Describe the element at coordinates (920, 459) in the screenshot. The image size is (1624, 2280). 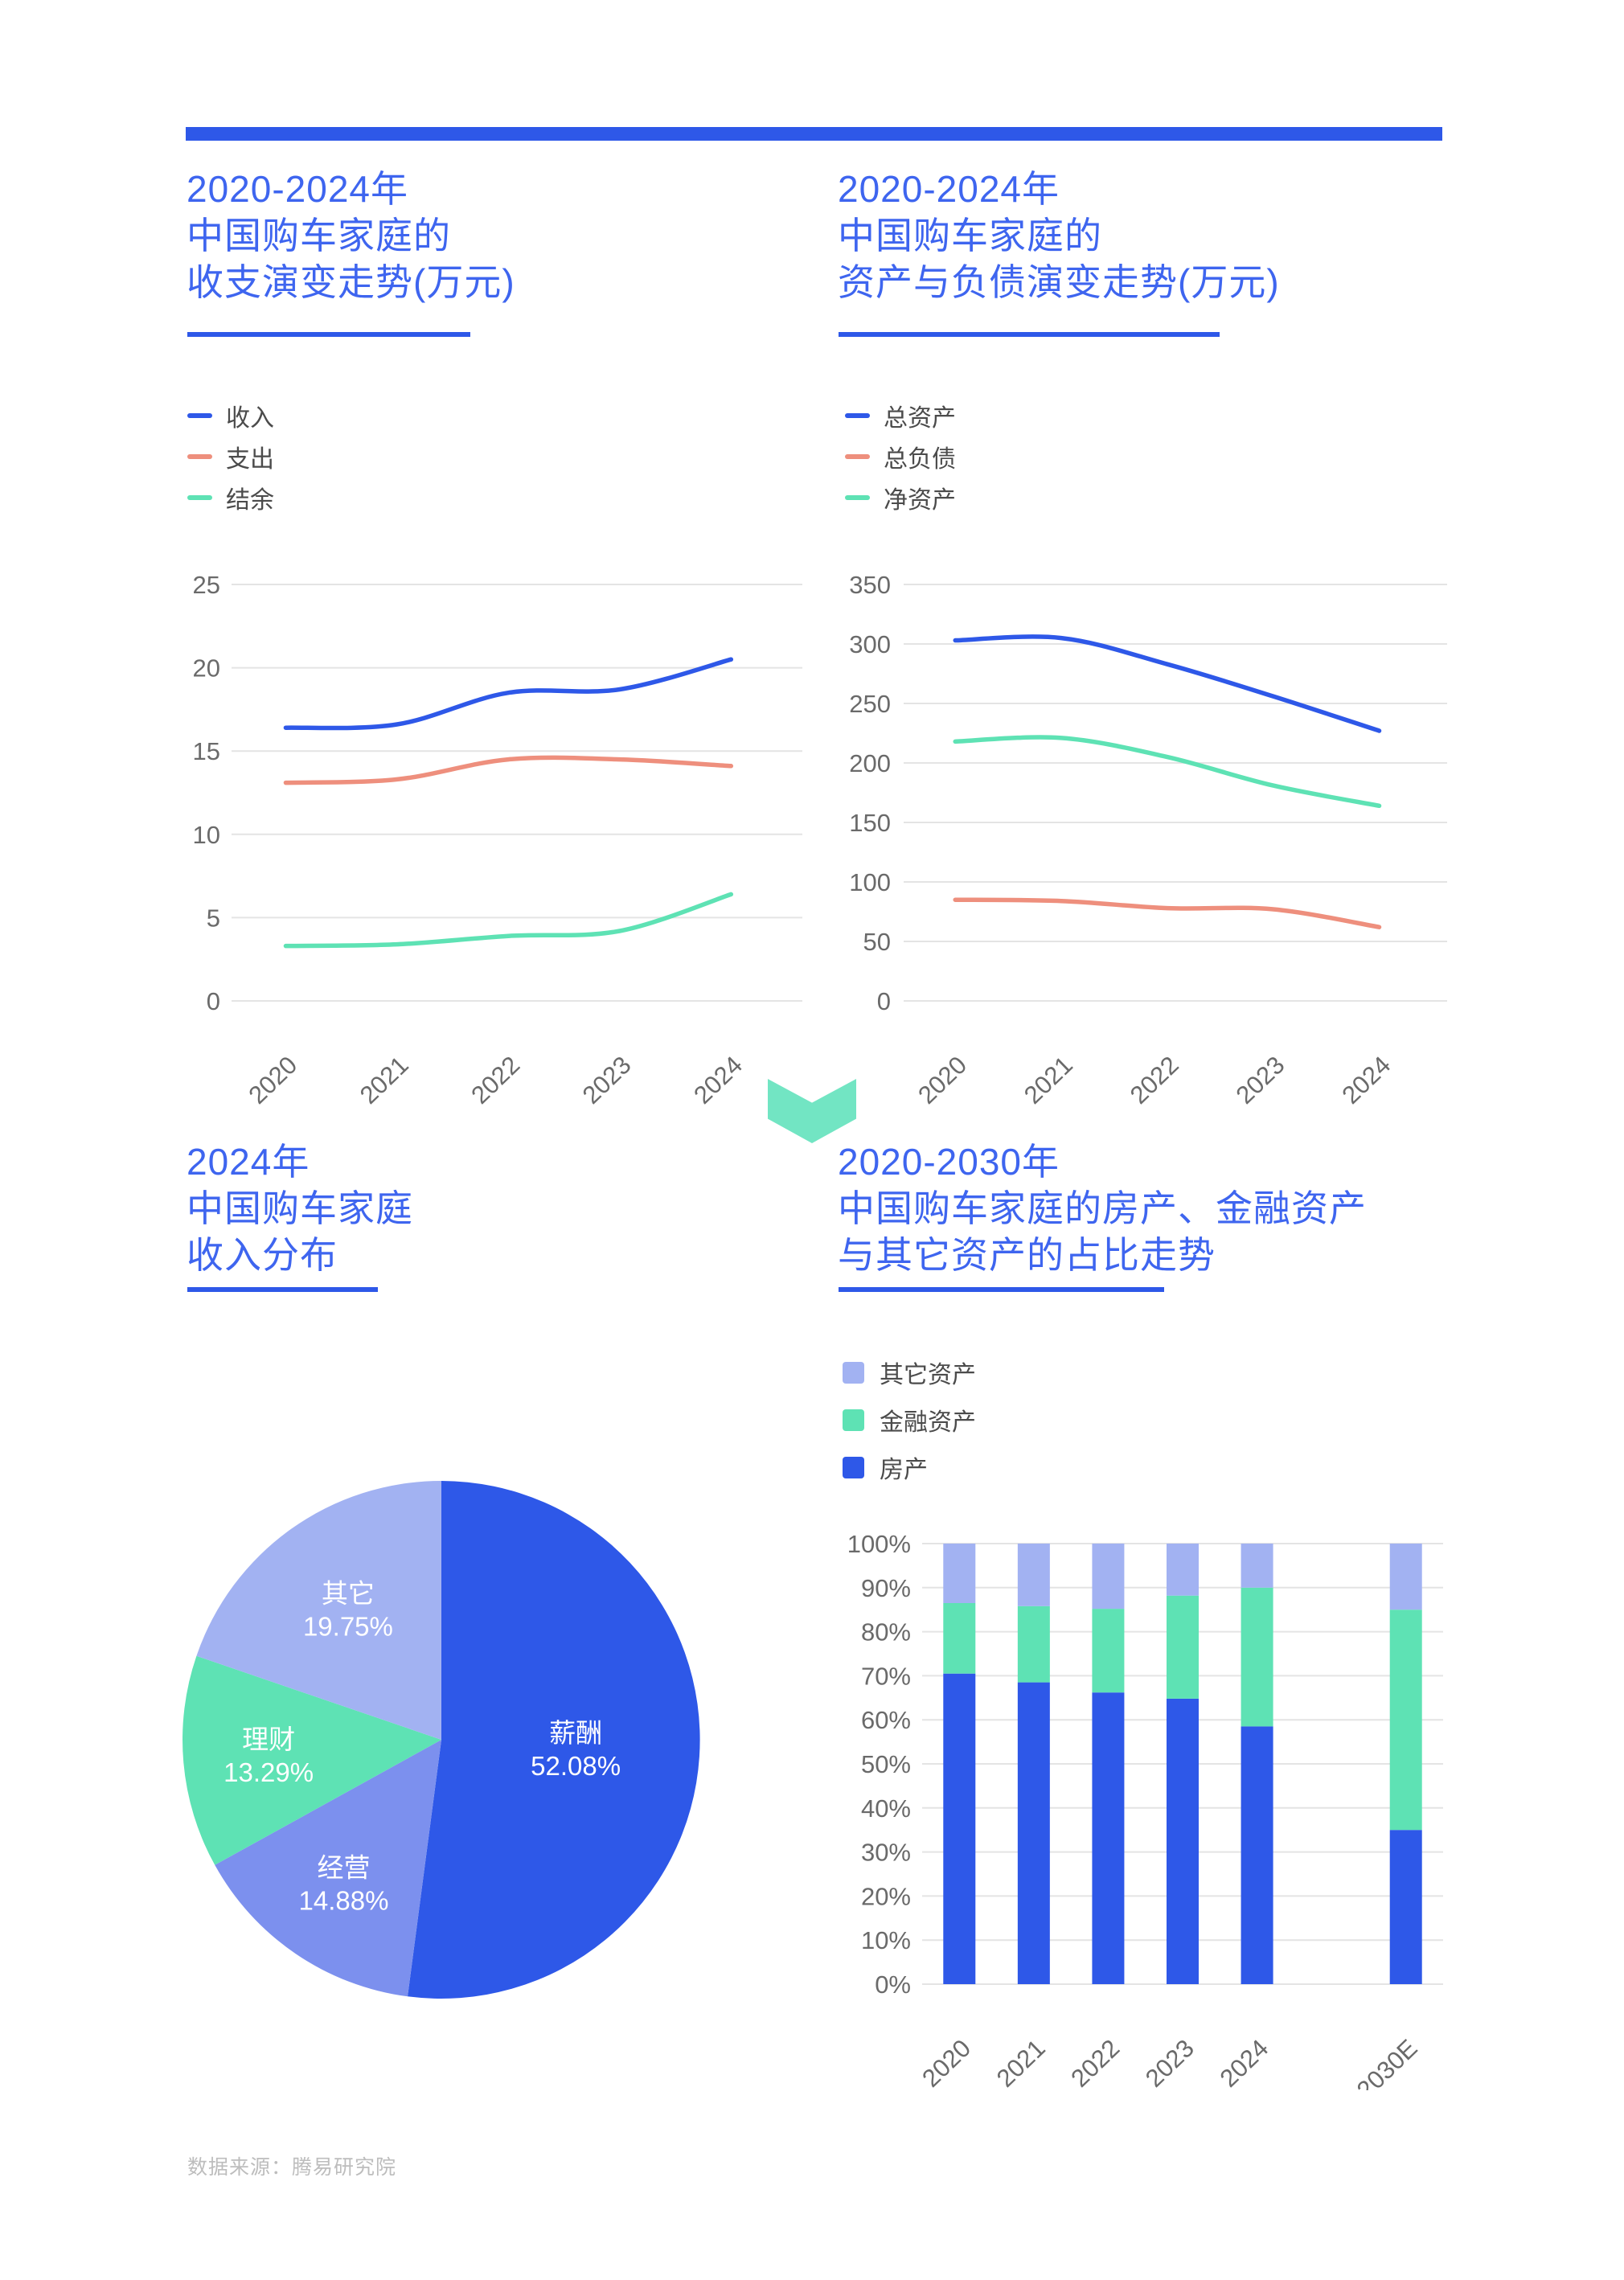
I see `legend-label: 总负债` at that location.